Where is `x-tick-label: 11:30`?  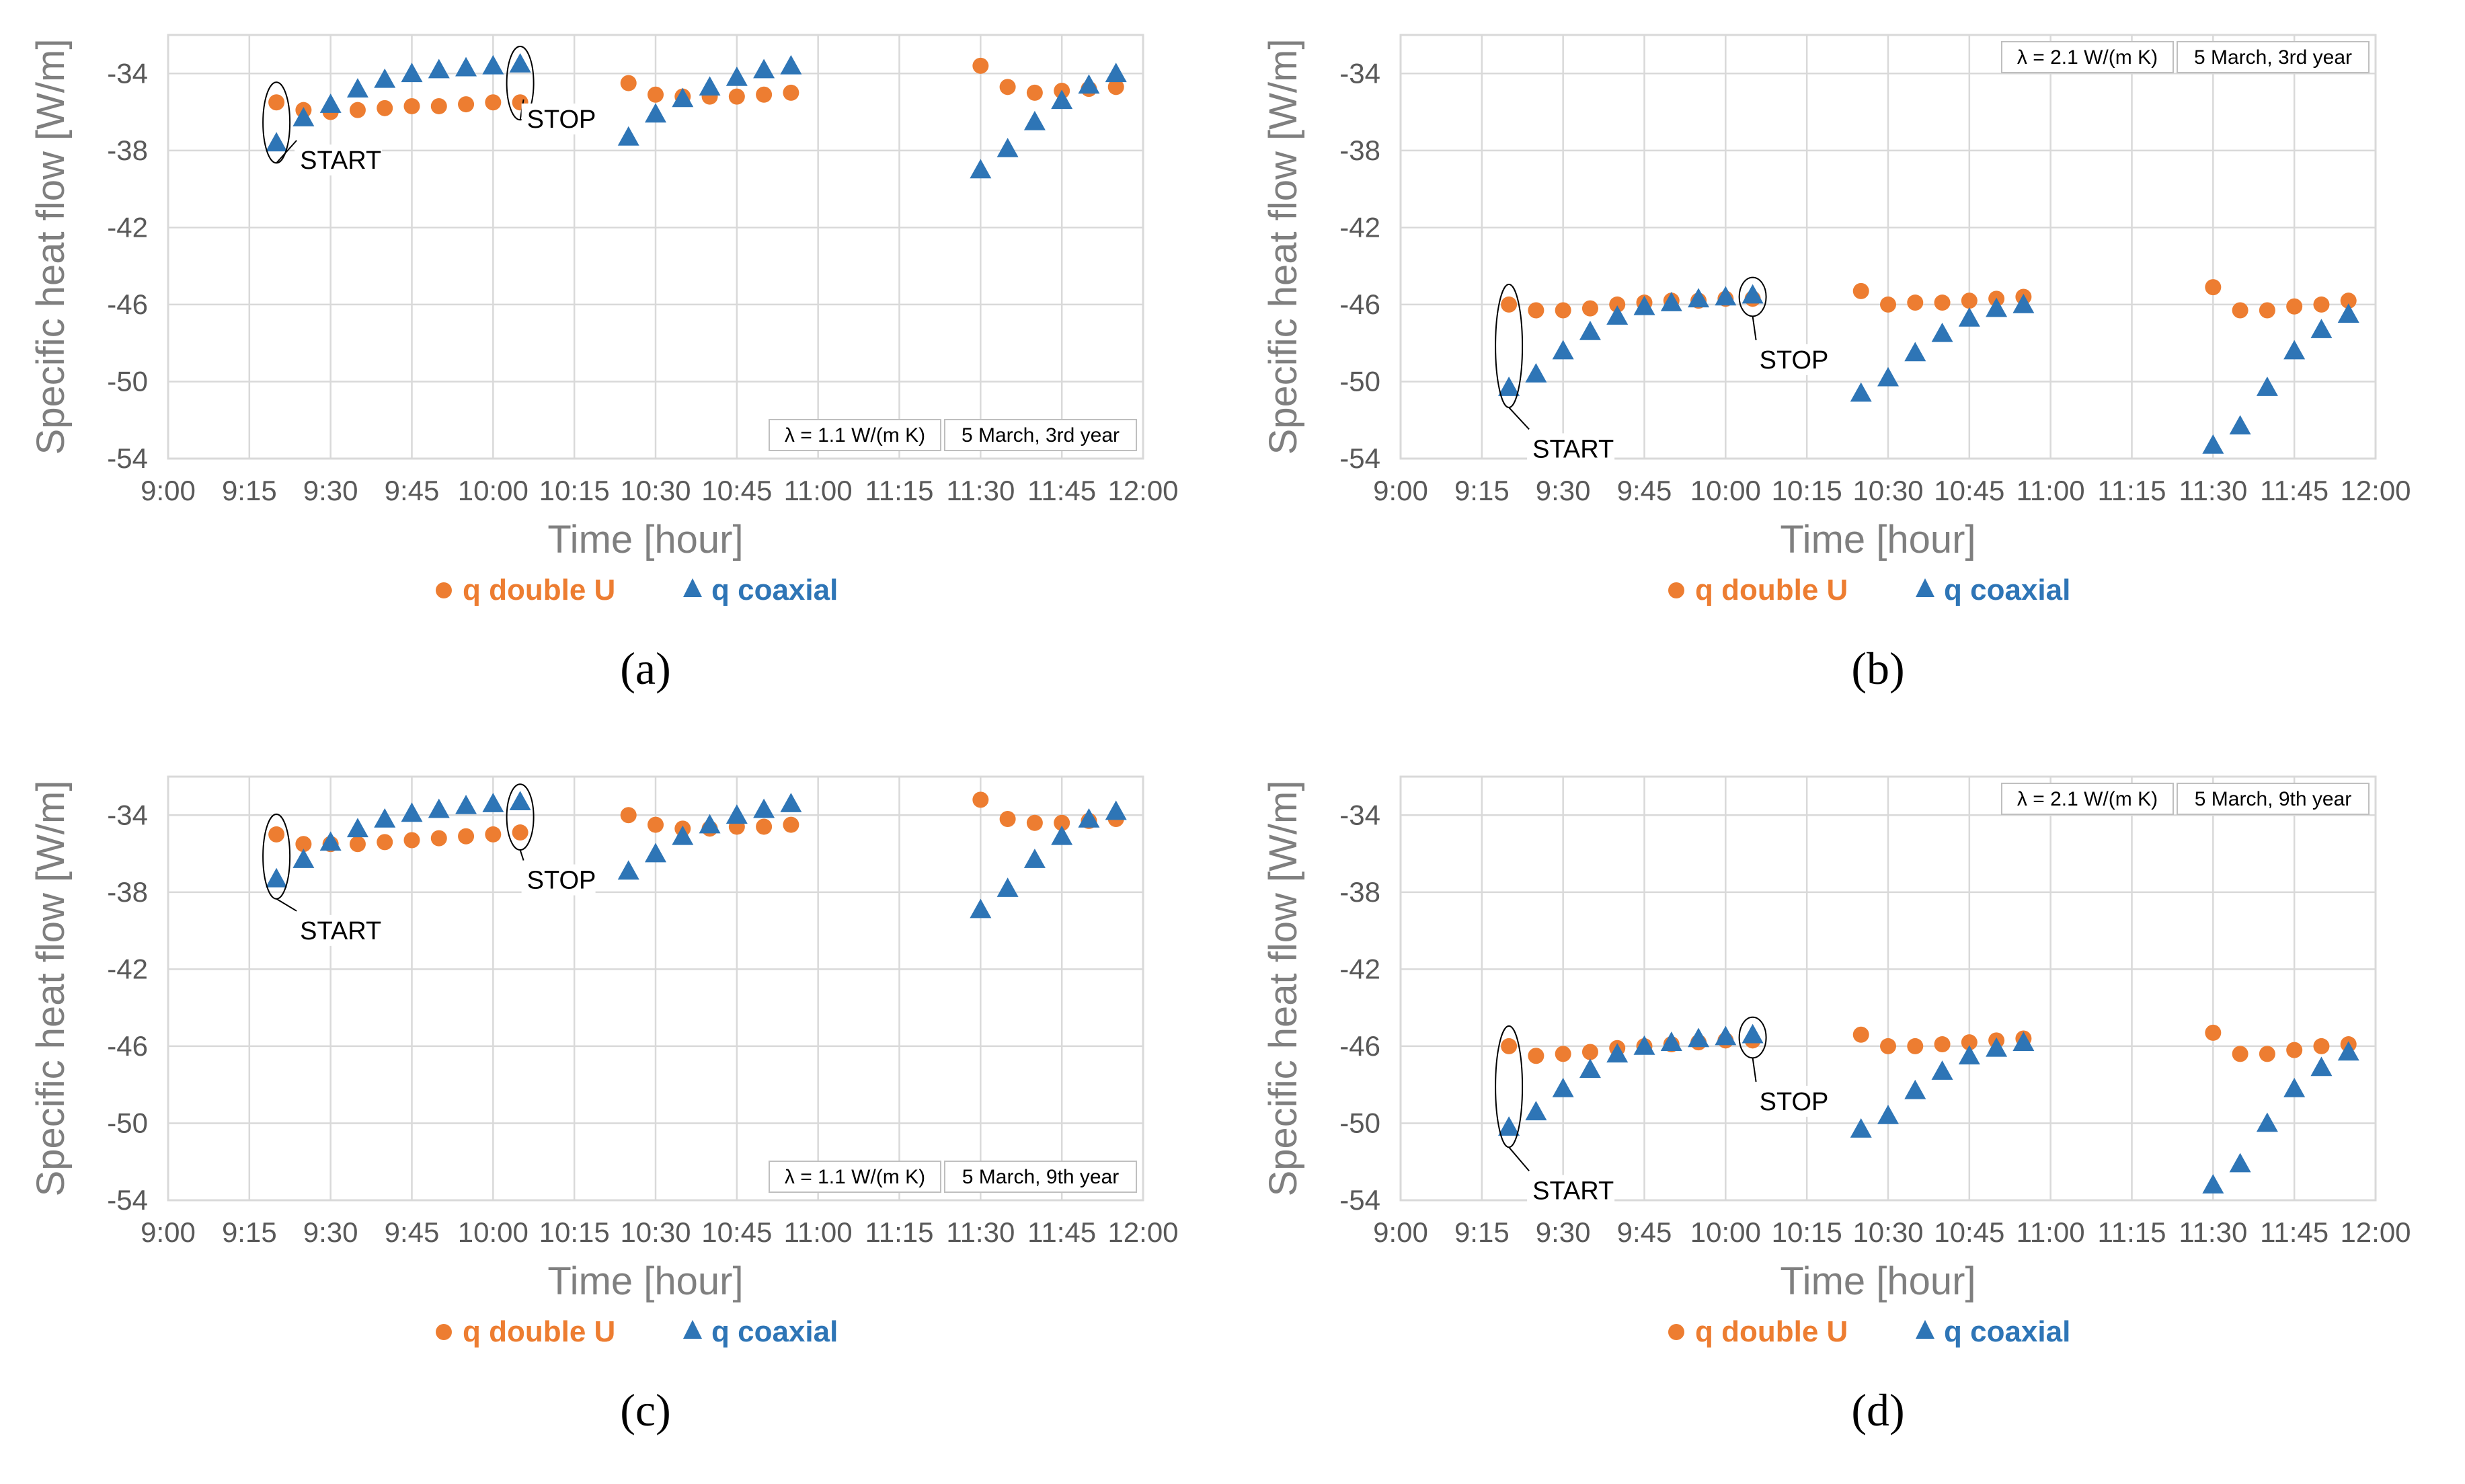 x-tick-label: 11:30 is located at coordinates (2213, 1232).